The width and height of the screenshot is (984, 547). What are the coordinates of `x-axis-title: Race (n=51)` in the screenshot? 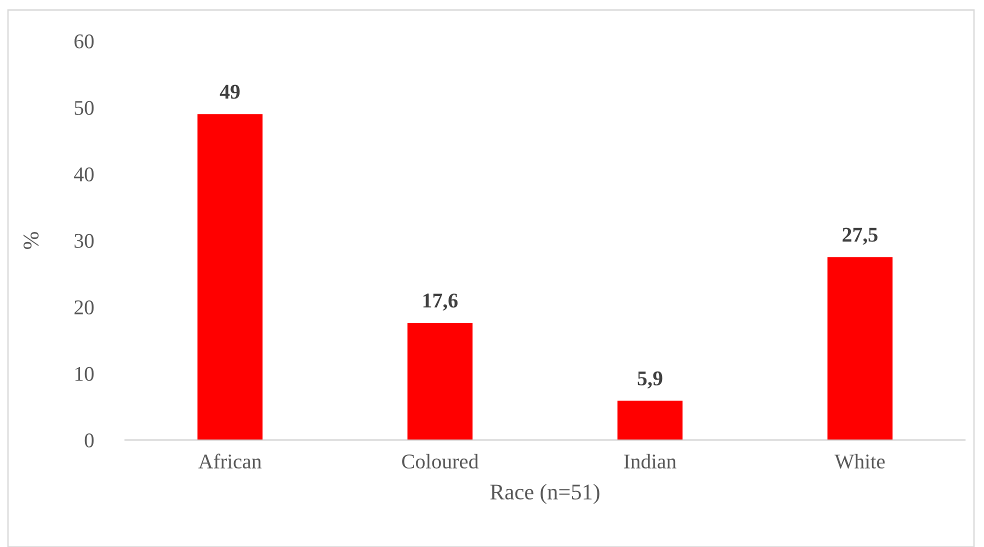 It's located at (545, 494).